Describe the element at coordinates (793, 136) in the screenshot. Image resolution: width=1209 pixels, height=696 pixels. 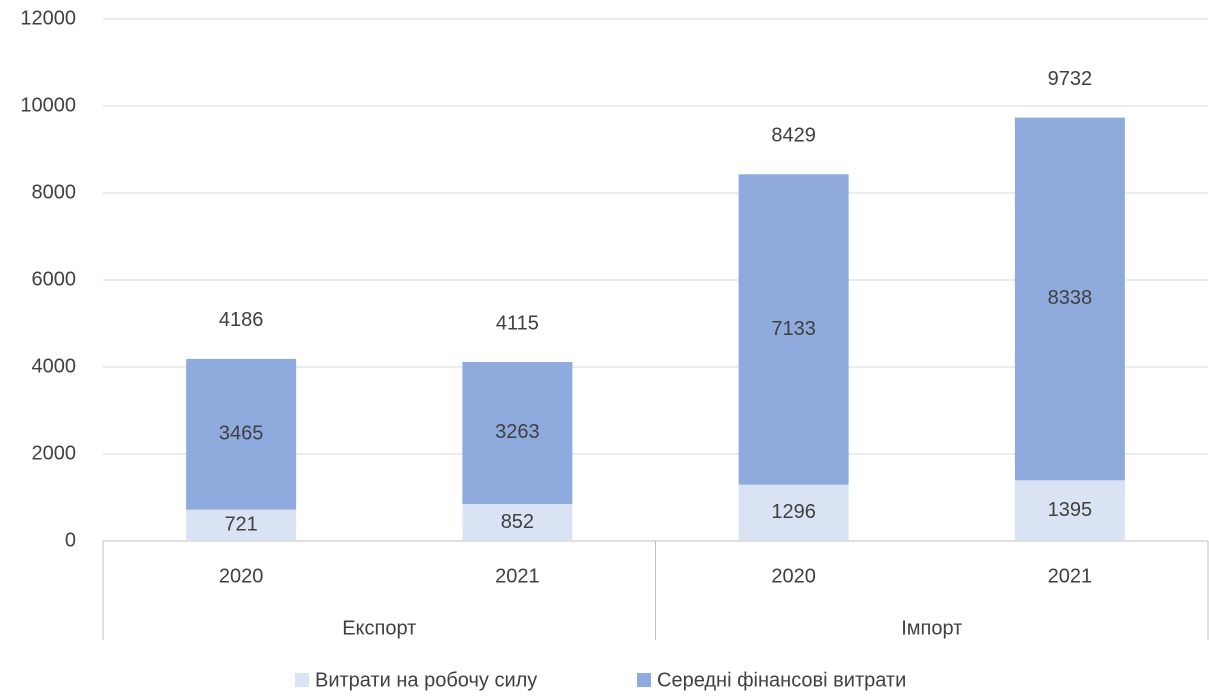
I see `total-label: 8429` at that location.